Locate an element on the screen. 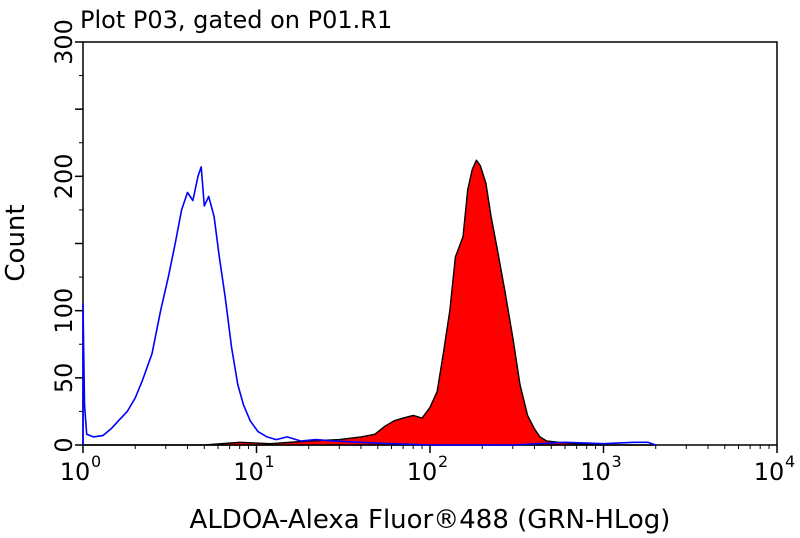 The width and height of the screenshot is (800, 538). x-tick-exponent: 0 is located at coordinates (96, 461).